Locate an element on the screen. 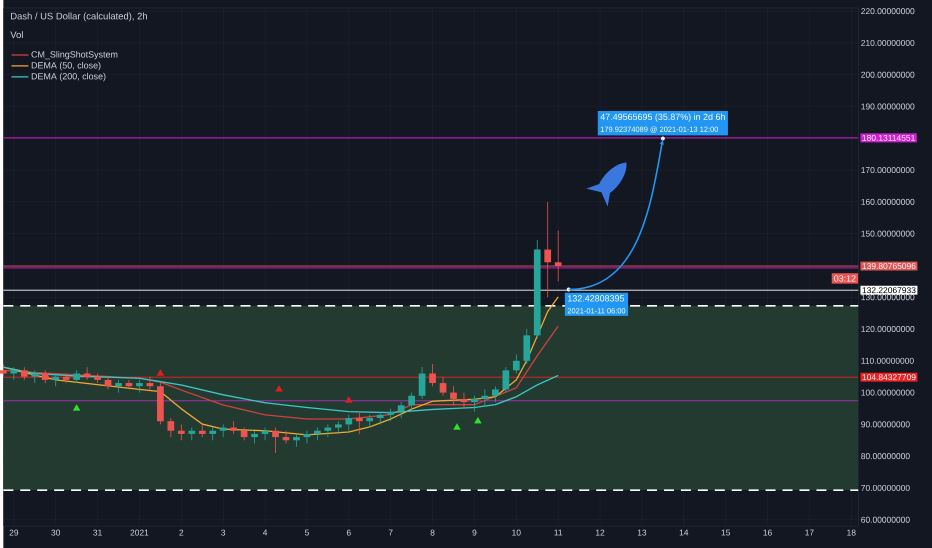  x-tick-label: 7 is located at coordinates (390, 533).